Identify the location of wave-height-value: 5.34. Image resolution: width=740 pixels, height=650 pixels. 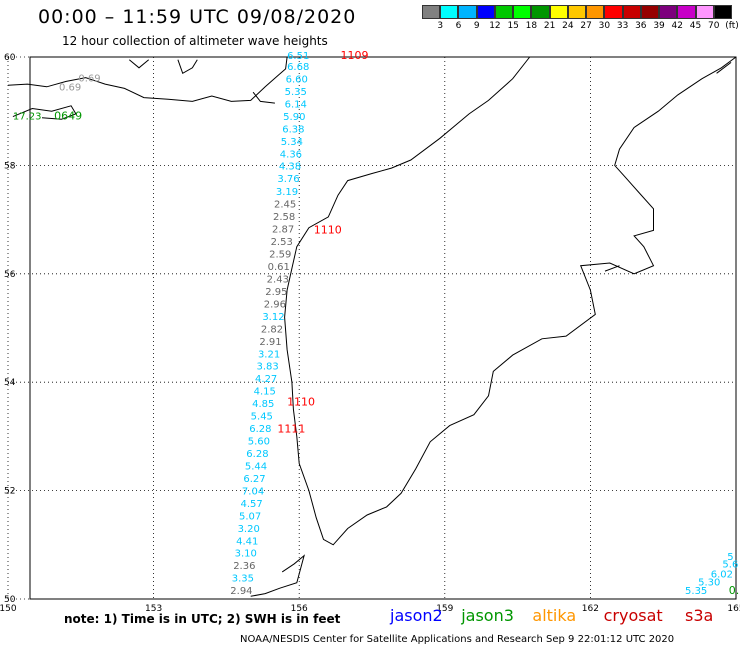
(292, 142).